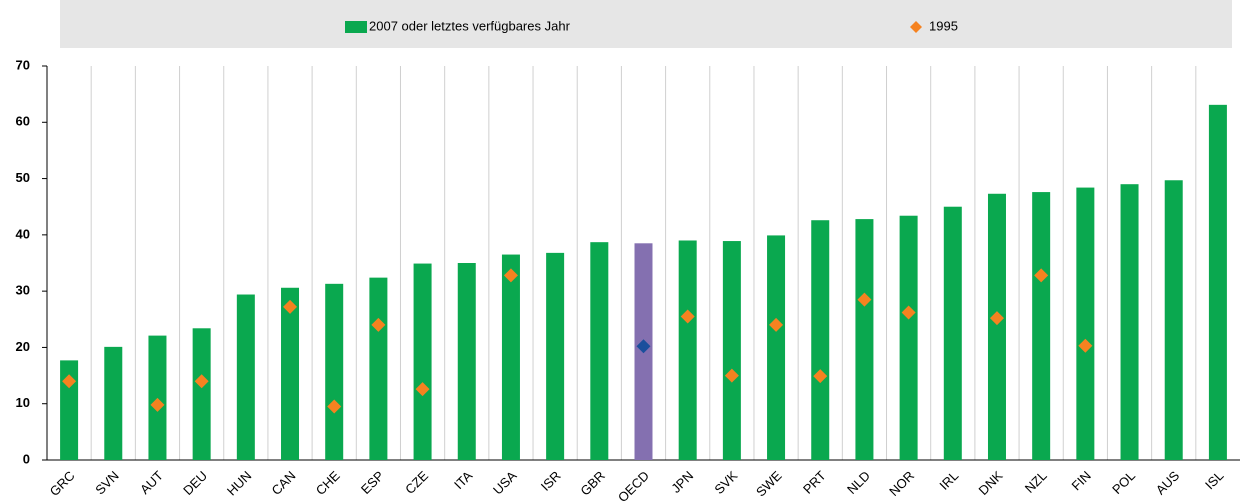 The width and height of the screenshot is (1240, 501). What do you see at coordinates (23, 290) in the screenshot?
I see `y-tick-label: 30` at bounding box center [23, 290].